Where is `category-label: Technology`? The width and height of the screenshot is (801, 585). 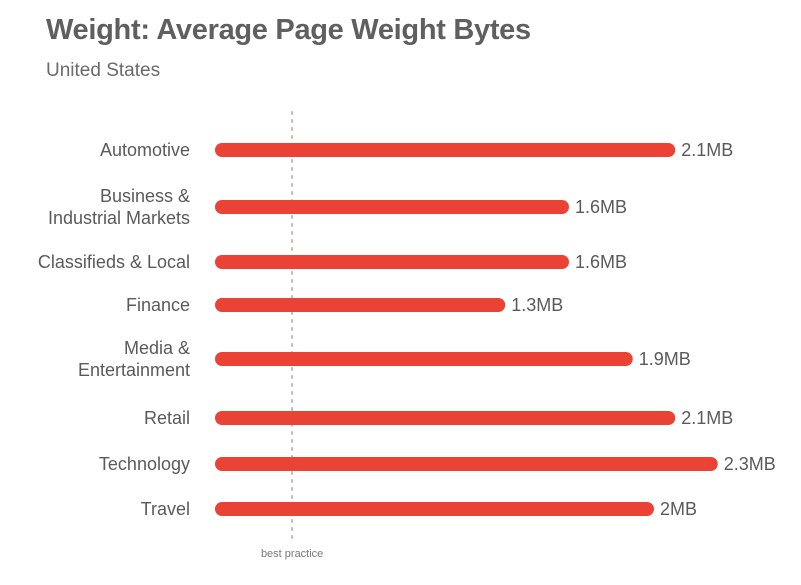 category-label: Technology is located at coordinates (144, 464).